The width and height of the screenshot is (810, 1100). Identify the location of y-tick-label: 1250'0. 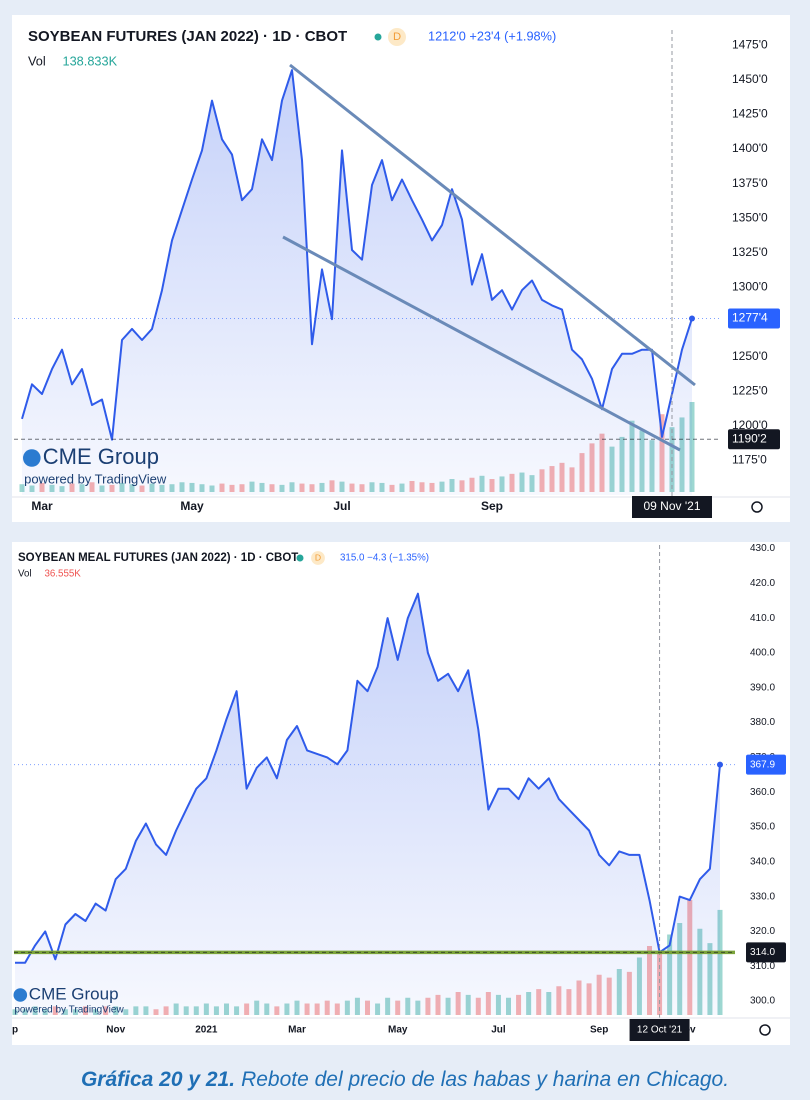
(750, 356).